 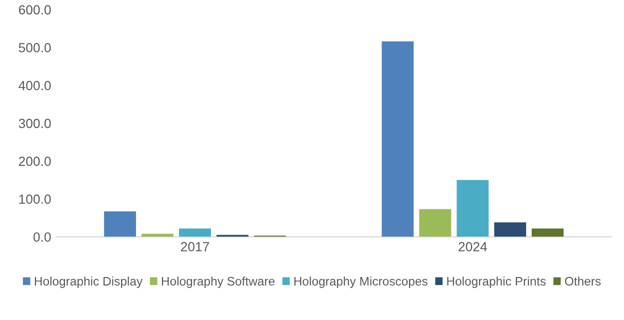 I want to click on legend-label: Holography Microscopes, so click(x=361, y=282).